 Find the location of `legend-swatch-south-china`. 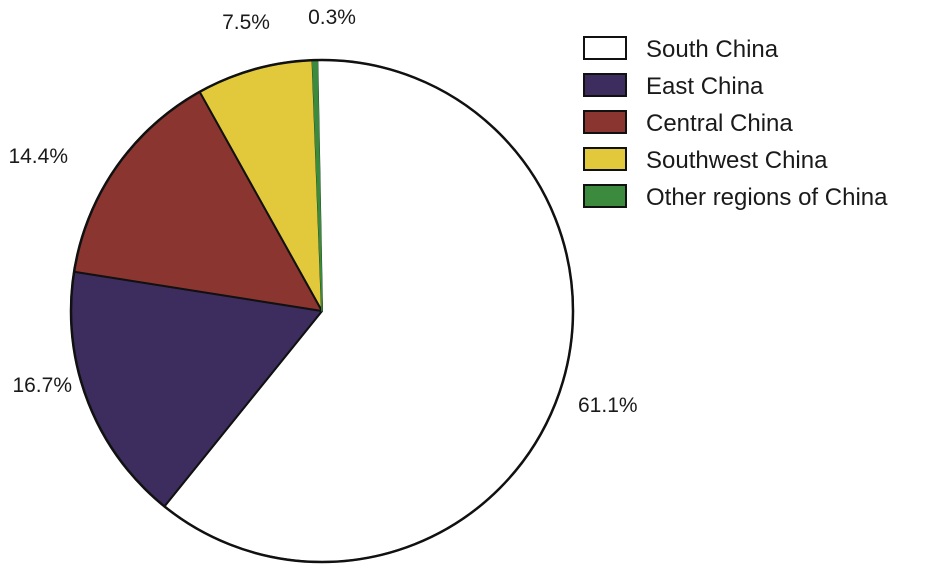

legend-swatch-south-china is located at coordinates (605, 48).